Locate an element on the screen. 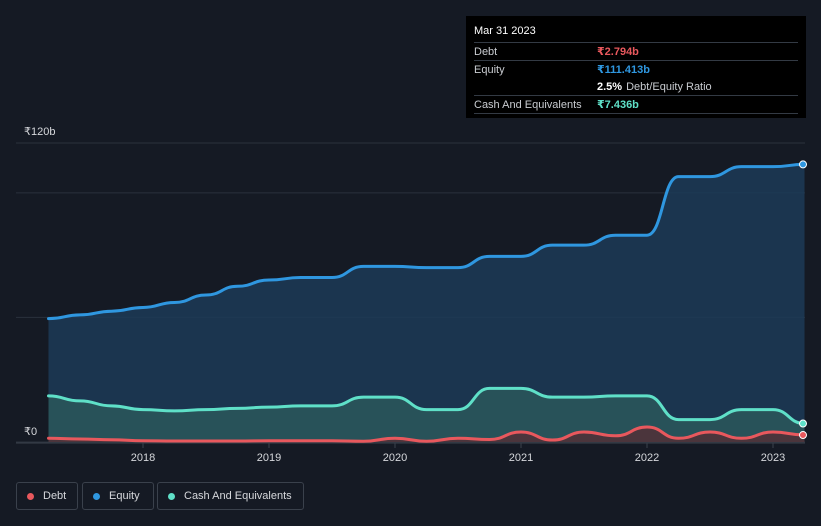 This screenshot has width=821, height=526. cash-dot-icon is located at coordinates (171, 496).